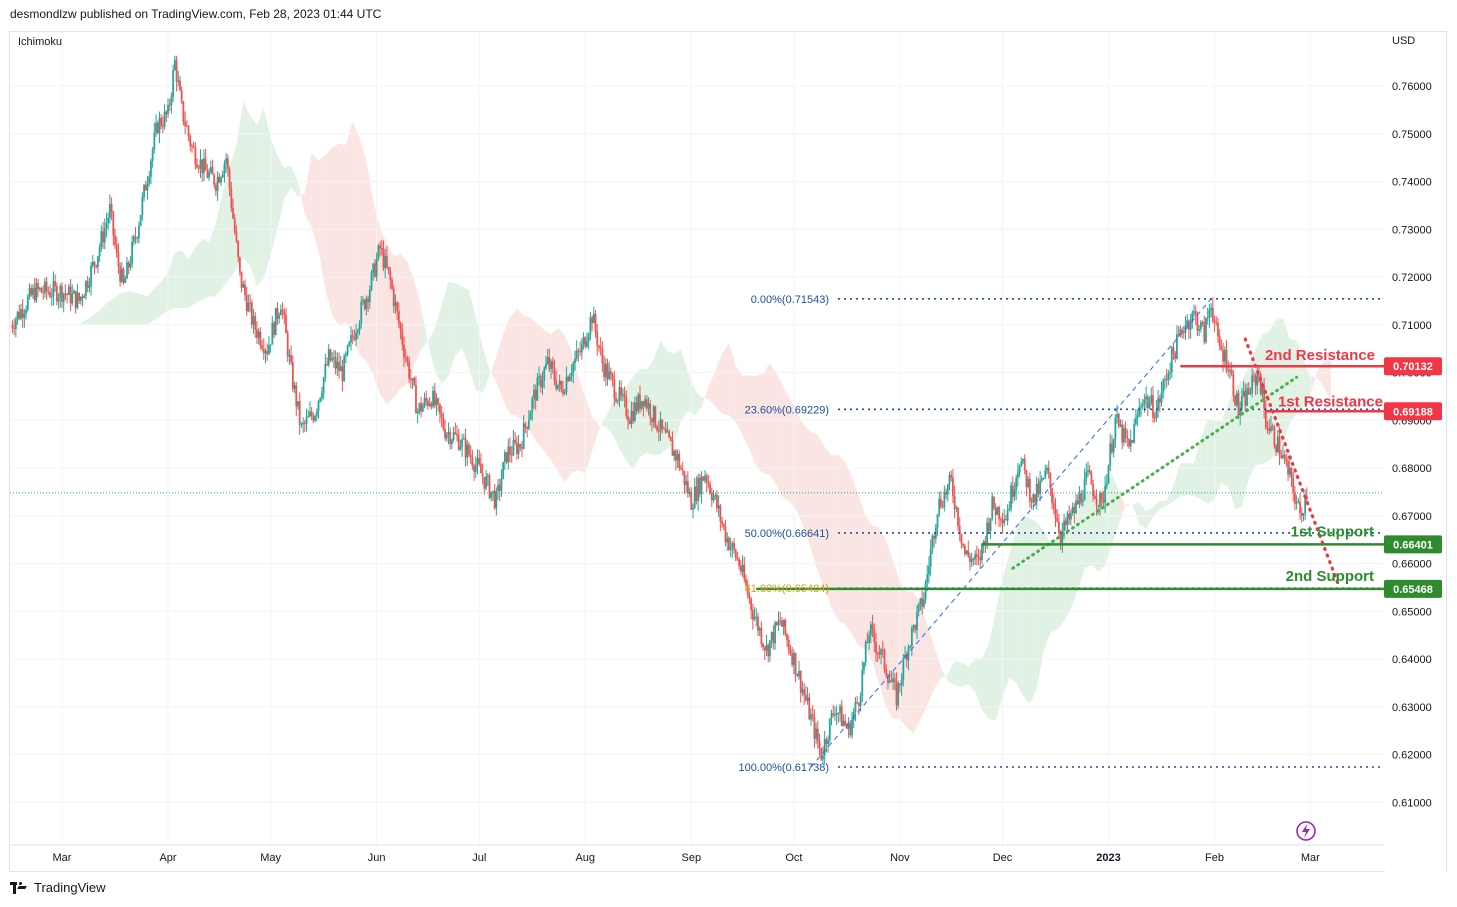  Describe the element at coordinates (1412, 87) in the screenshot. I see `y-tick-label: 0.76000` at that location.